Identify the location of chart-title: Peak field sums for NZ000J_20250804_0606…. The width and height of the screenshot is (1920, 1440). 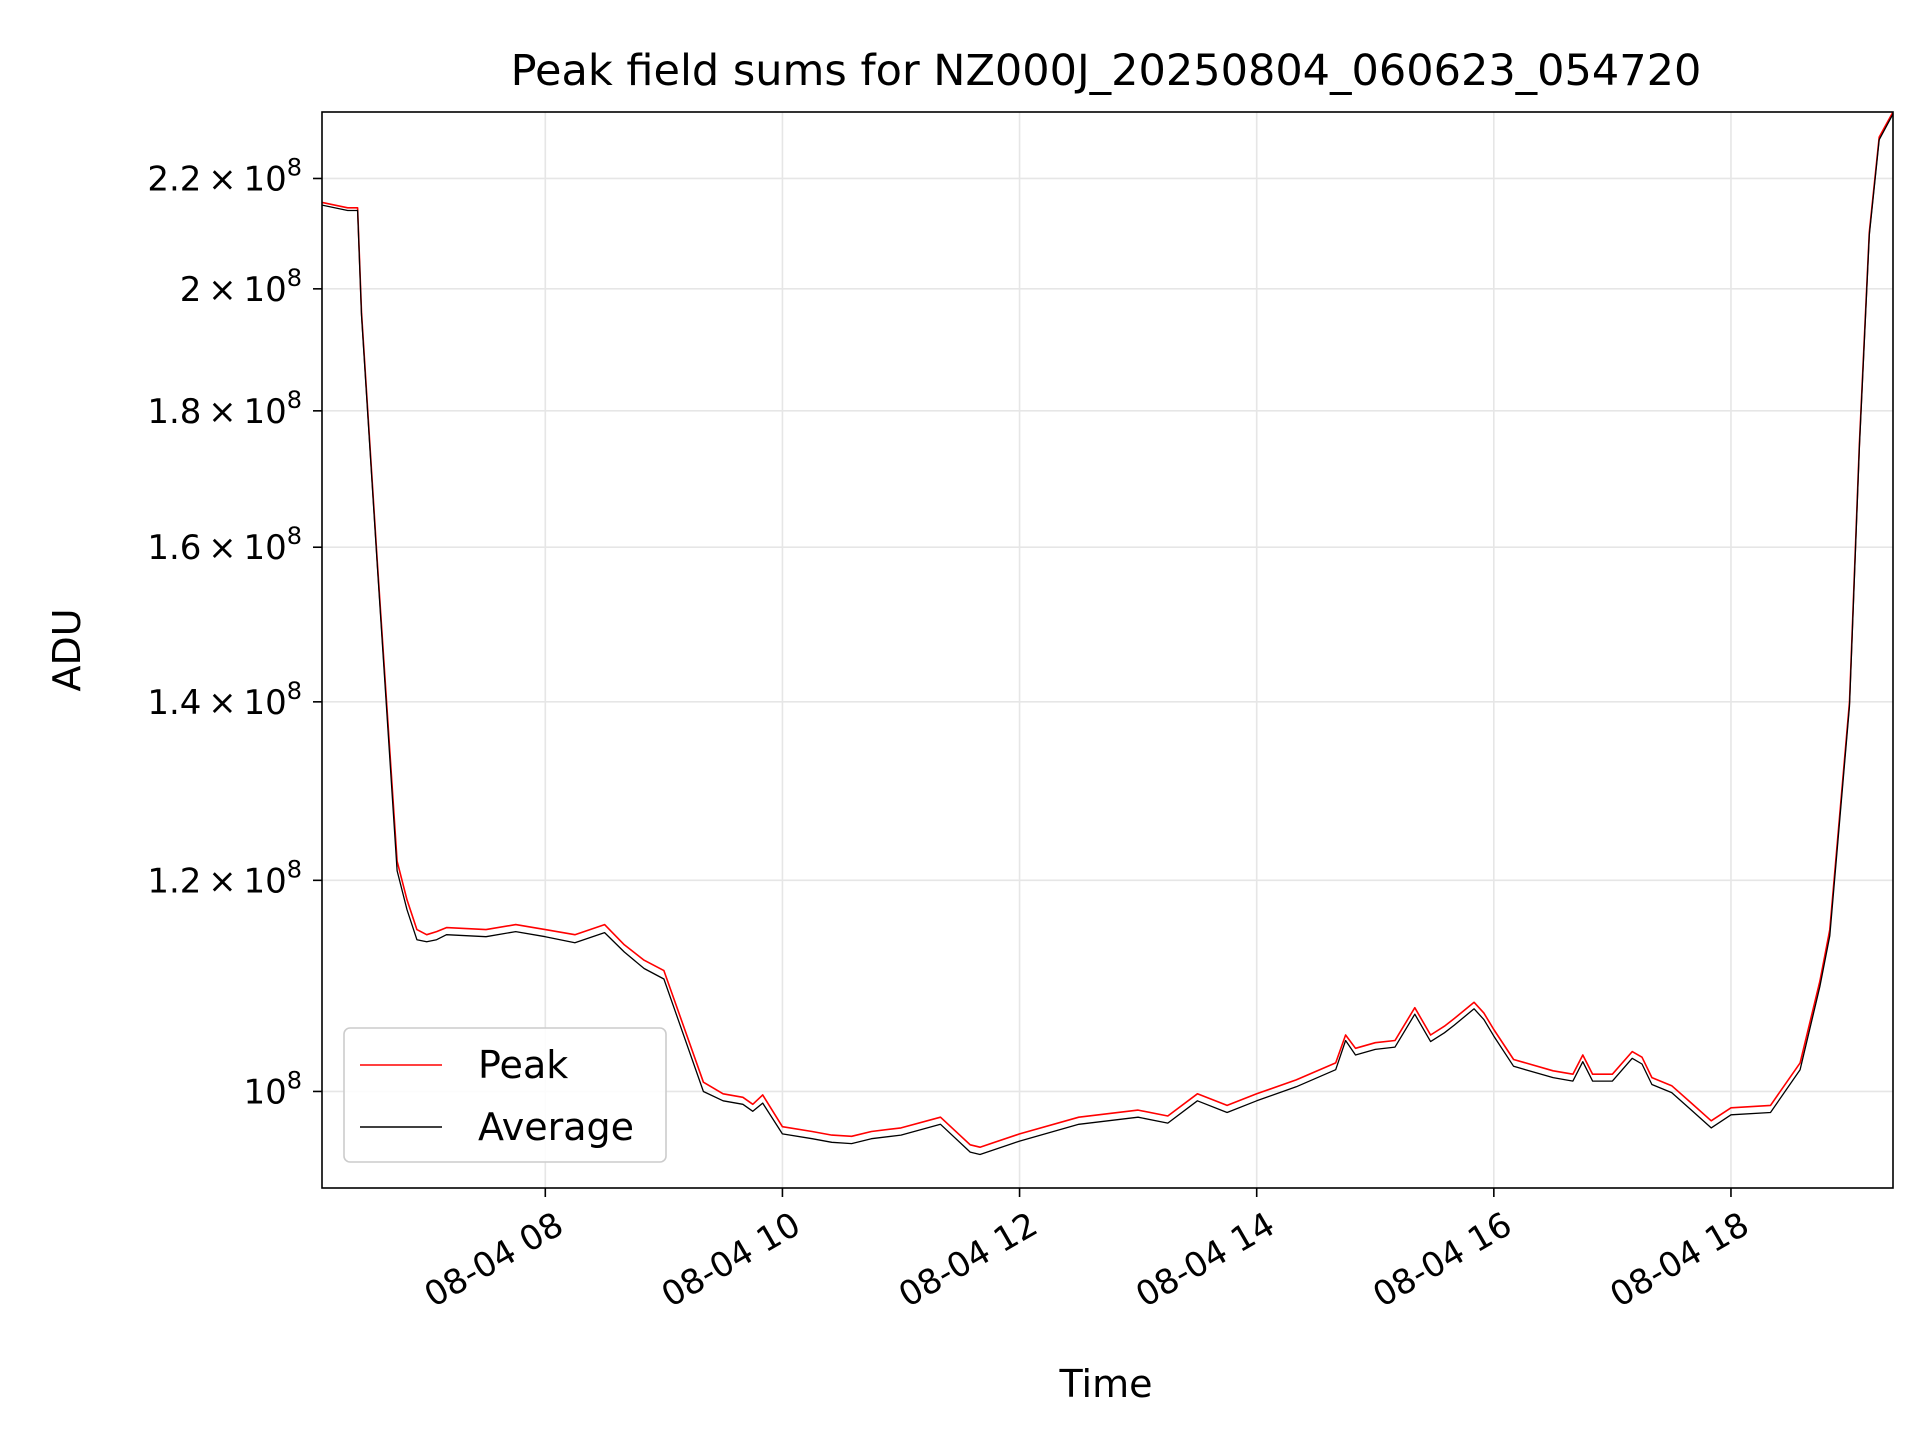
(1106, 71).